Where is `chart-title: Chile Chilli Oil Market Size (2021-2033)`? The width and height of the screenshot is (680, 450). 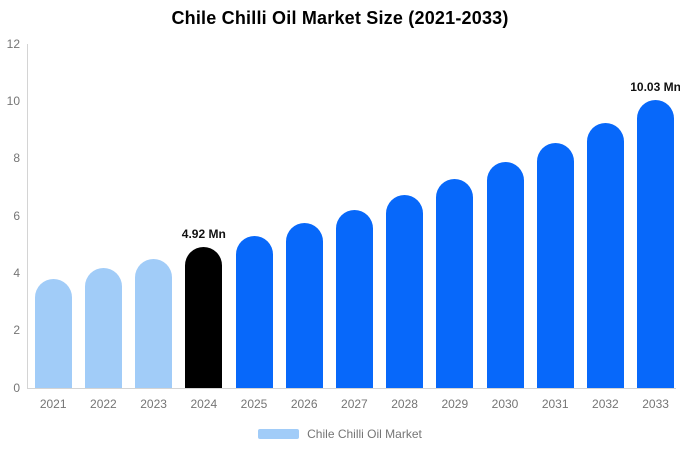
chart-title: Chile Chilli Oil Market Size (2021-2033) is located at coordinates (340, 18).